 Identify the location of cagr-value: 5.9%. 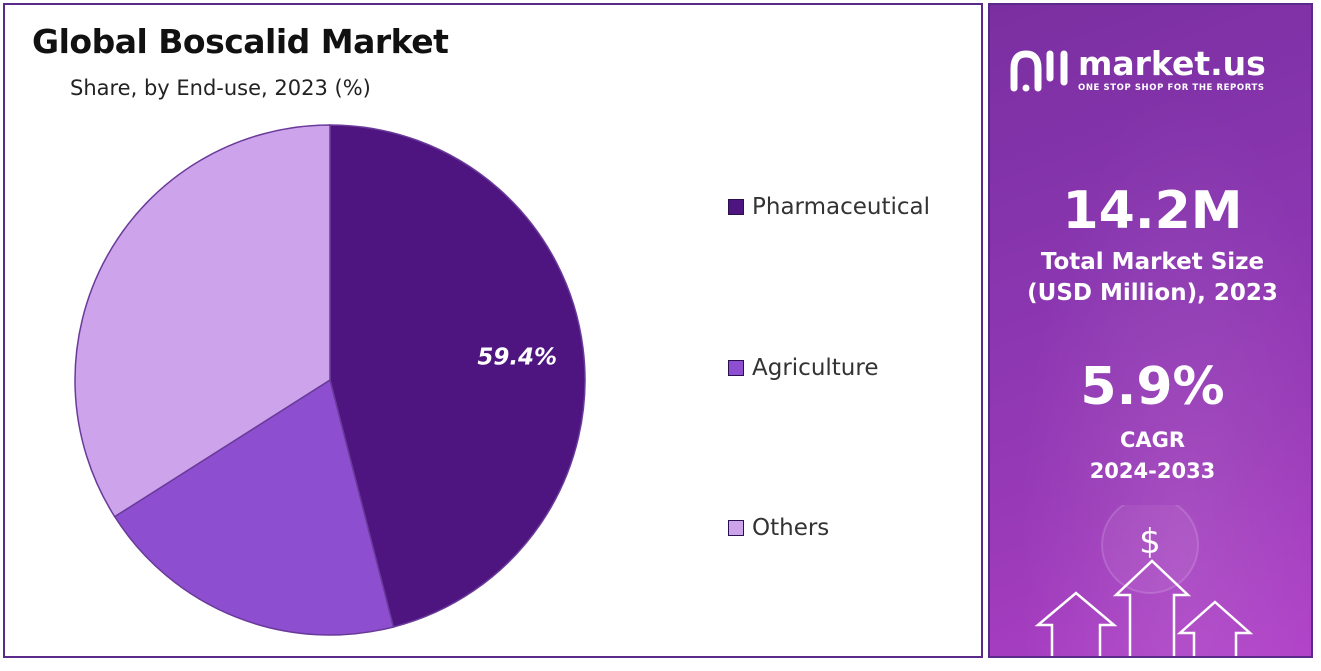
(1152, 387).